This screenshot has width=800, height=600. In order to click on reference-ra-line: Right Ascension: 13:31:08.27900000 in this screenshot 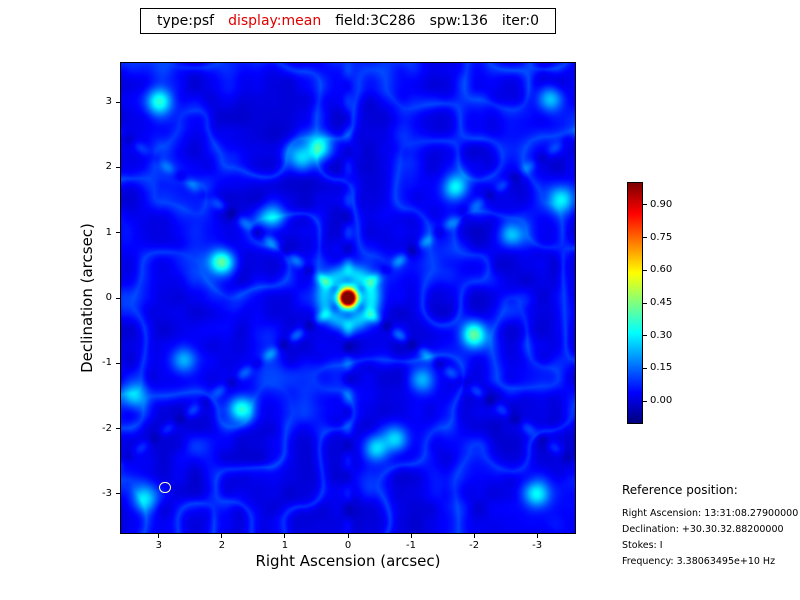, I will do `click(710, 513)`.